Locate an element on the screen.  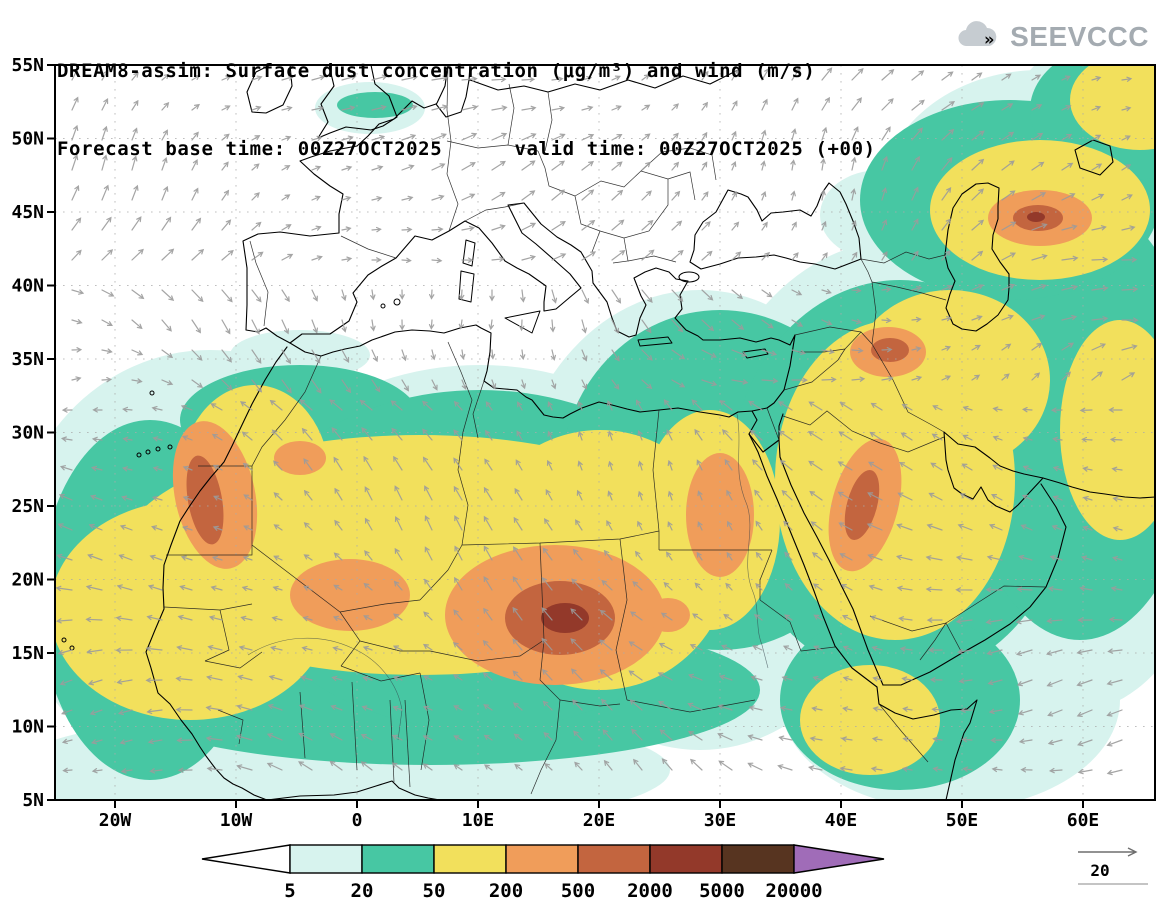
colorbar-label: 20000 is located at coordinates (793, 891).